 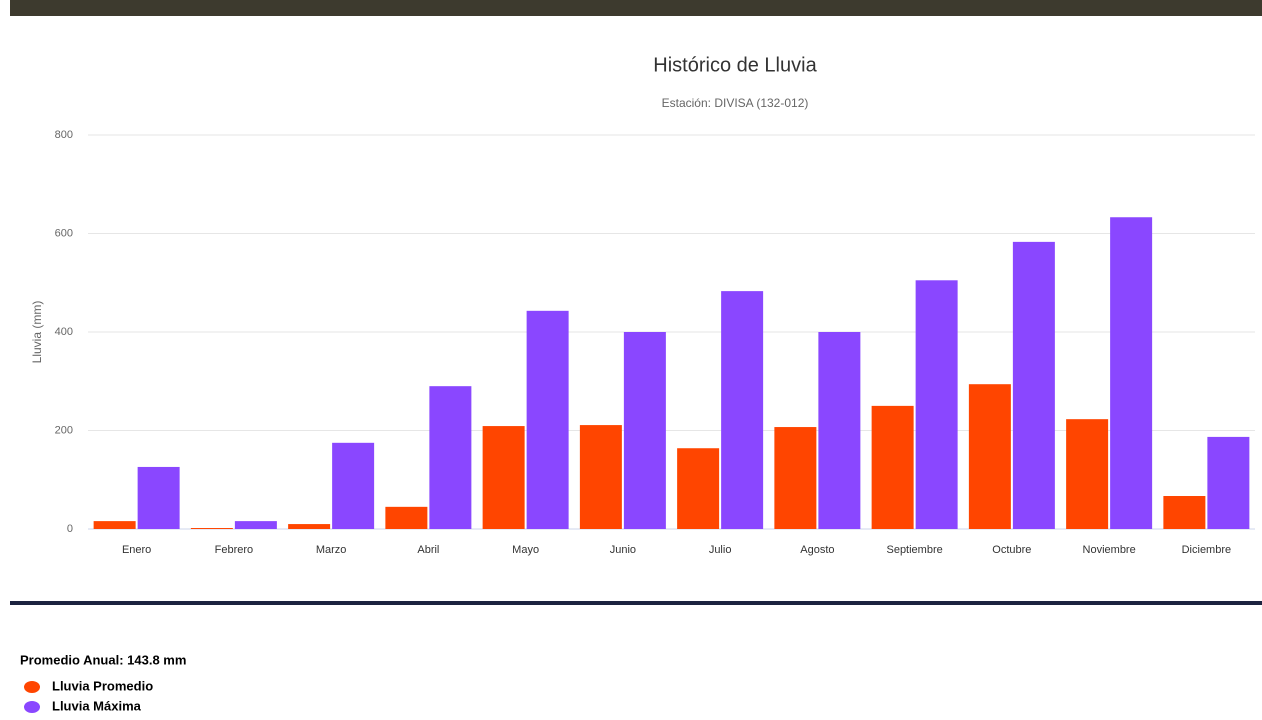 I want to click on y-tick-label: 400, so click(x=64, y=332).